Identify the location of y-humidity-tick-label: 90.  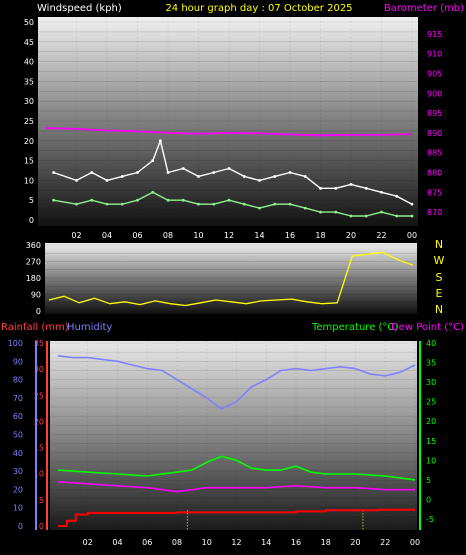
(18, 361).